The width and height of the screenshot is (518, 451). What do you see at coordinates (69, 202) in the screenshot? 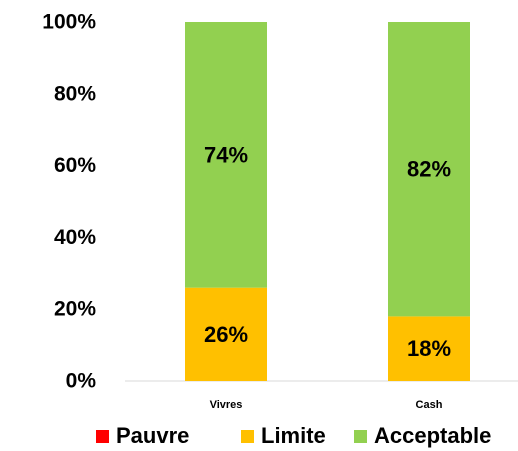
I see `y-axis-ticks: 0% 20% 40% 60% 80% 100%` at bounding box center [69, 202].